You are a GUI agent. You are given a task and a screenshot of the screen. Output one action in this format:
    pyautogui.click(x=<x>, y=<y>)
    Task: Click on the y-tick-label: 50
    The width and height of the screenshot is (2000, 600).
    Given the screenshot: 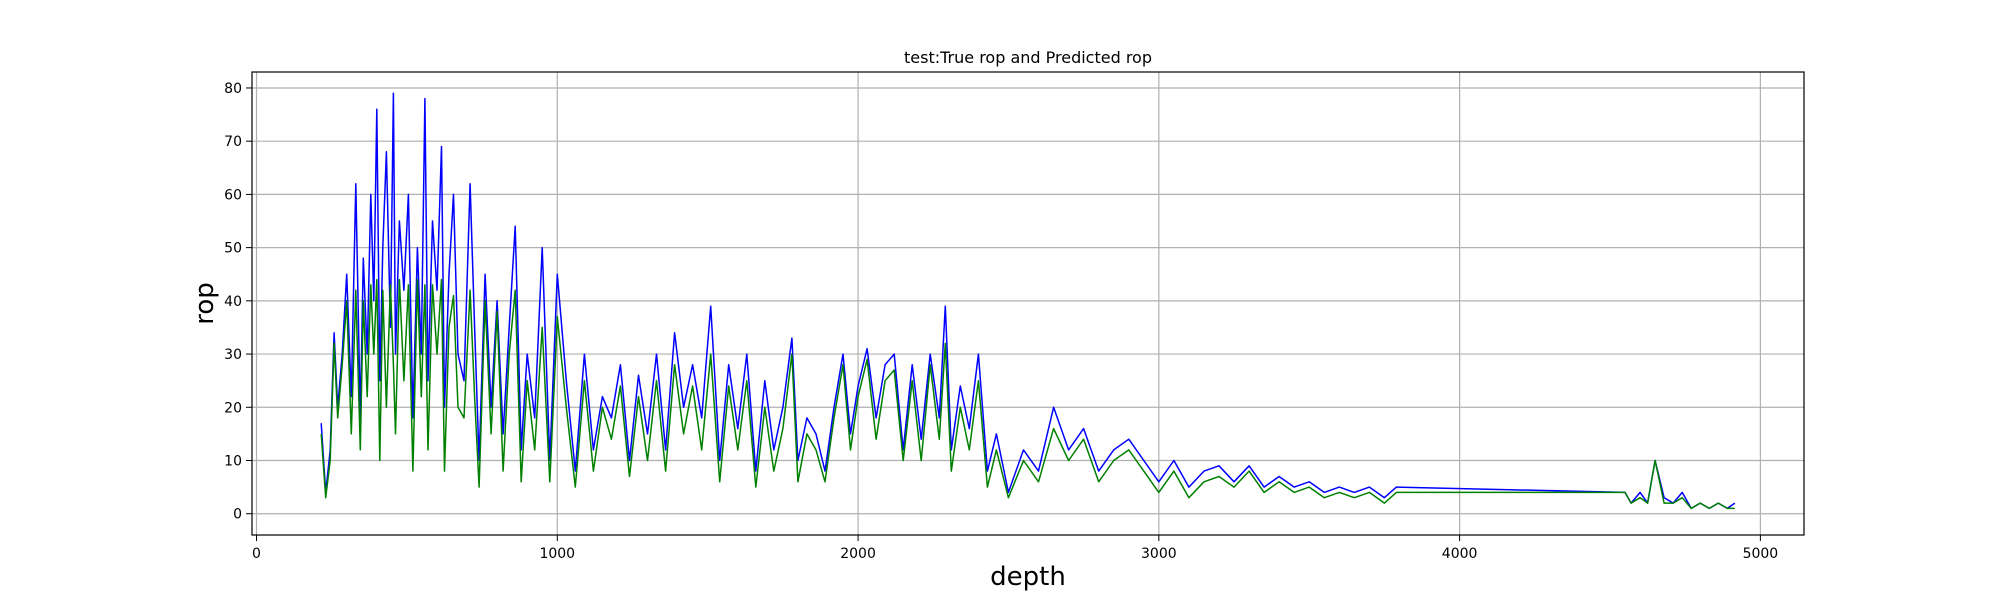 What is the action you would take?
    pyautogui.click(x=233, y=249)
    